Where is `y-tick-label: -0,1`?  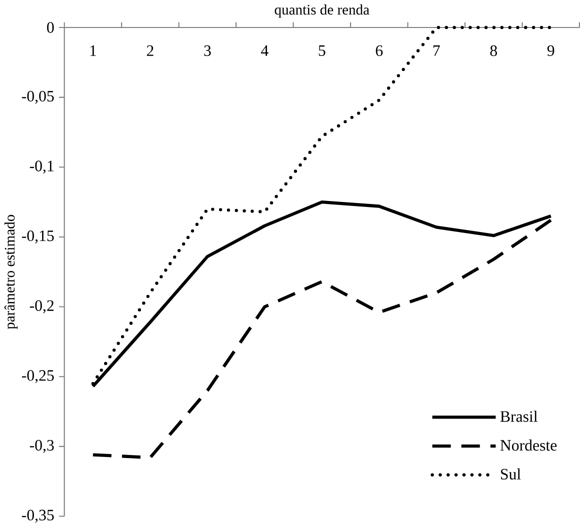
y-tick-label: -0,1 is located at coordinates (42, 167).